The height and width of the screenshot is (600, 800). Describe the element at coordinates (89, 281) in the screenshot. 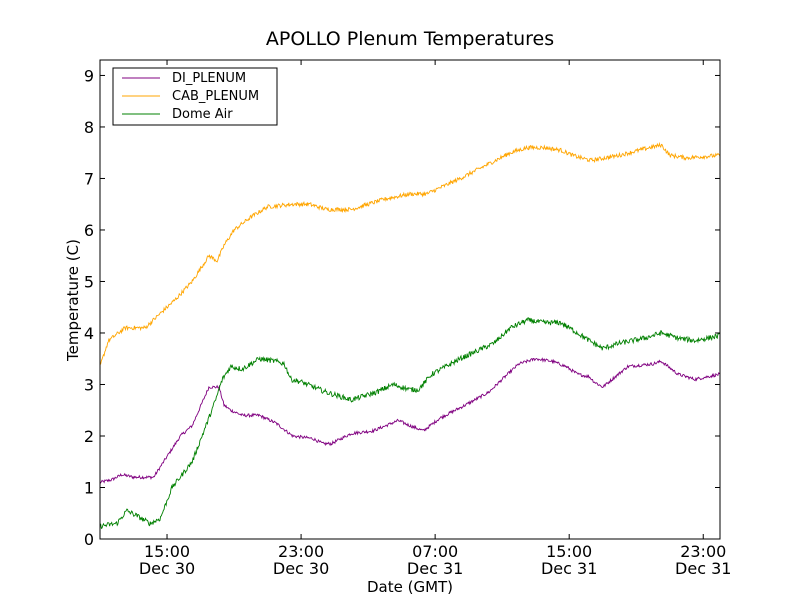

I see `y-tick-label: 5` at that location.